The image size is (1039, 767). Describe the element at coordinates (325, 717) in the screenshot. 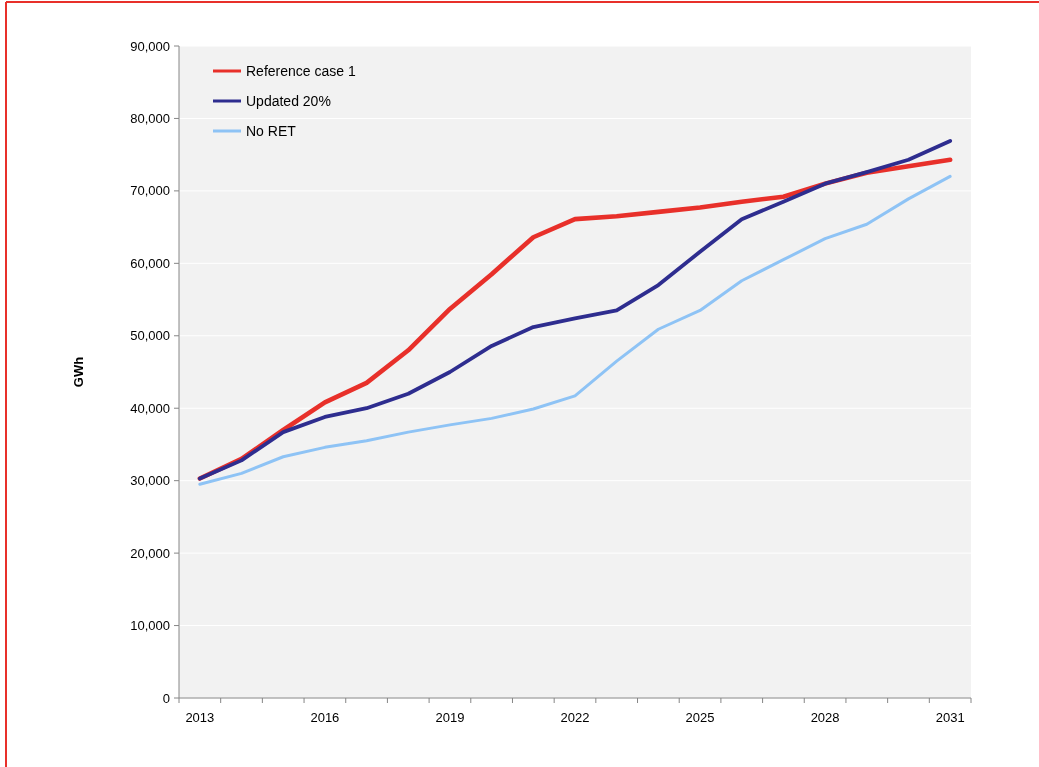

I see `x-tick-label: 2016` at that location.